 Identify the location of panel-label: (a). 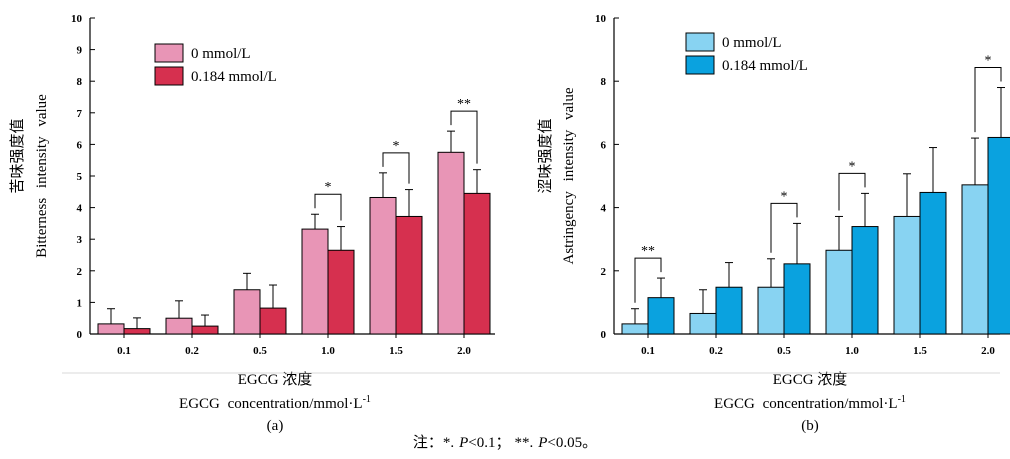
(275, 426).